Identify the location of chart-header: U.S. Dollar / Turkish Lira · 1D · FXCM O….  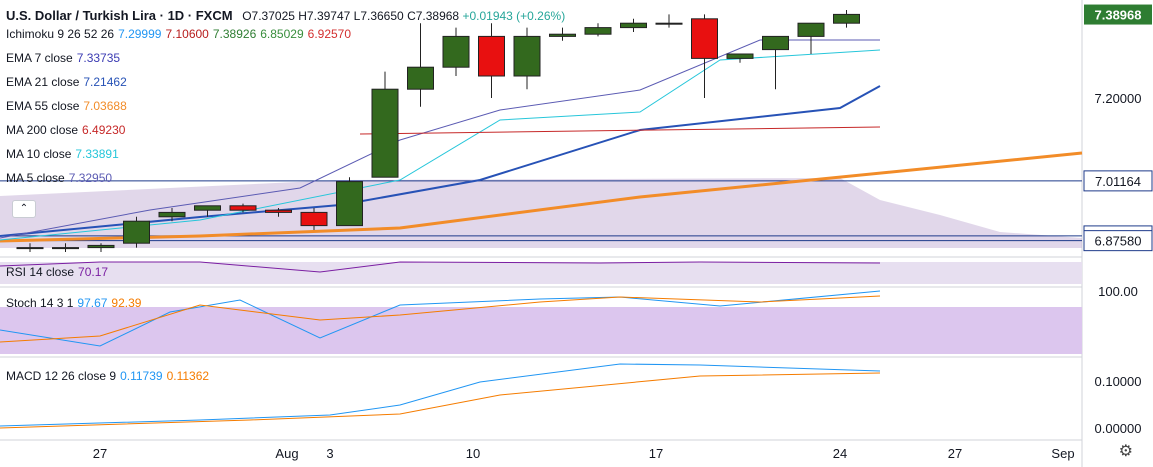
(285, 15).